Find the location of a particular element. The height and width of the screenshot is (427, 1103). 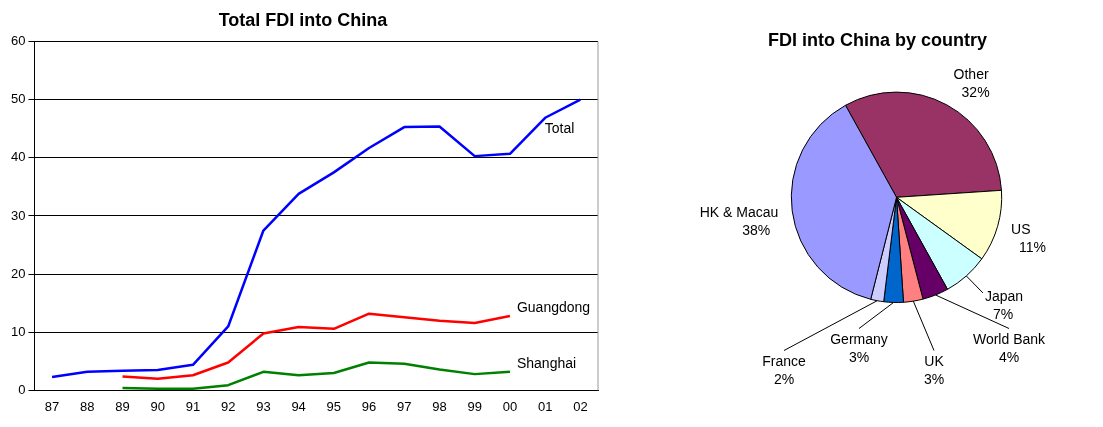

y-tick-label: 40 is located at coordinates (18, 157).